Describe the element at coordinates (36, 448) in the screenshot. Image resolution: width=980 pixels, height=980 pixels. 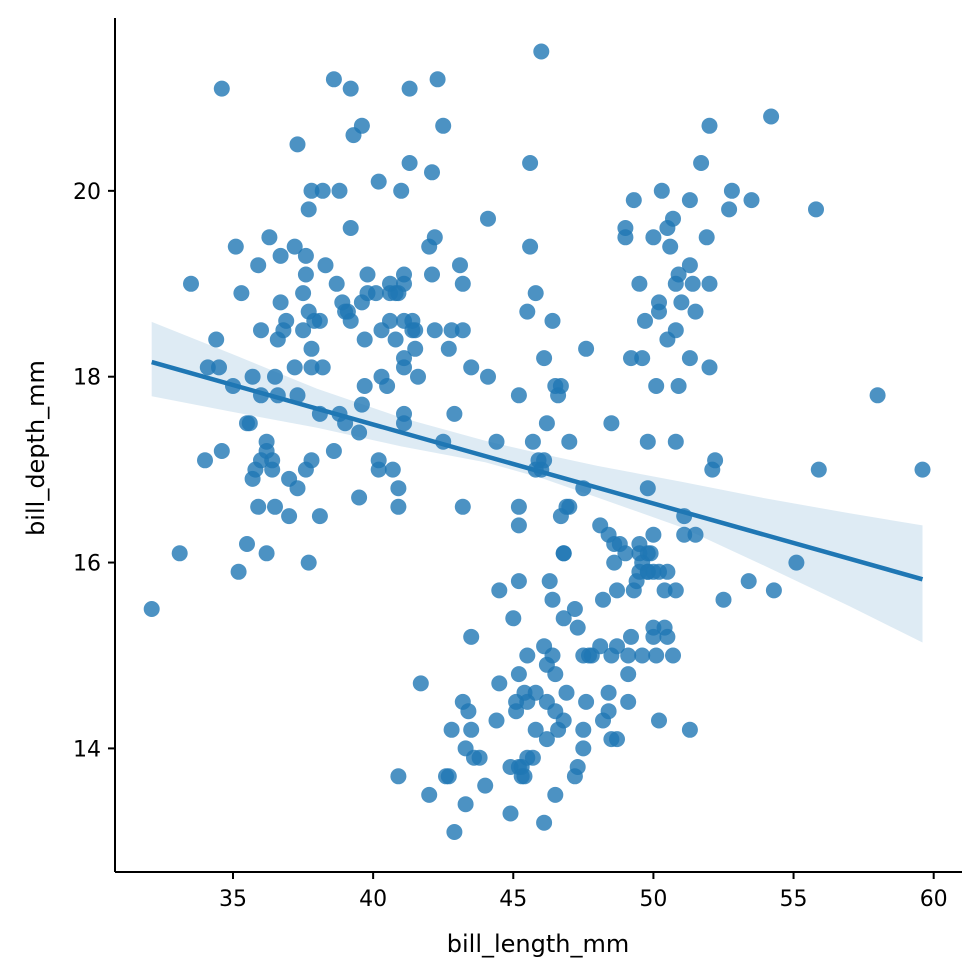
I see `y-axis-title: bill_depth_mm` at that location.